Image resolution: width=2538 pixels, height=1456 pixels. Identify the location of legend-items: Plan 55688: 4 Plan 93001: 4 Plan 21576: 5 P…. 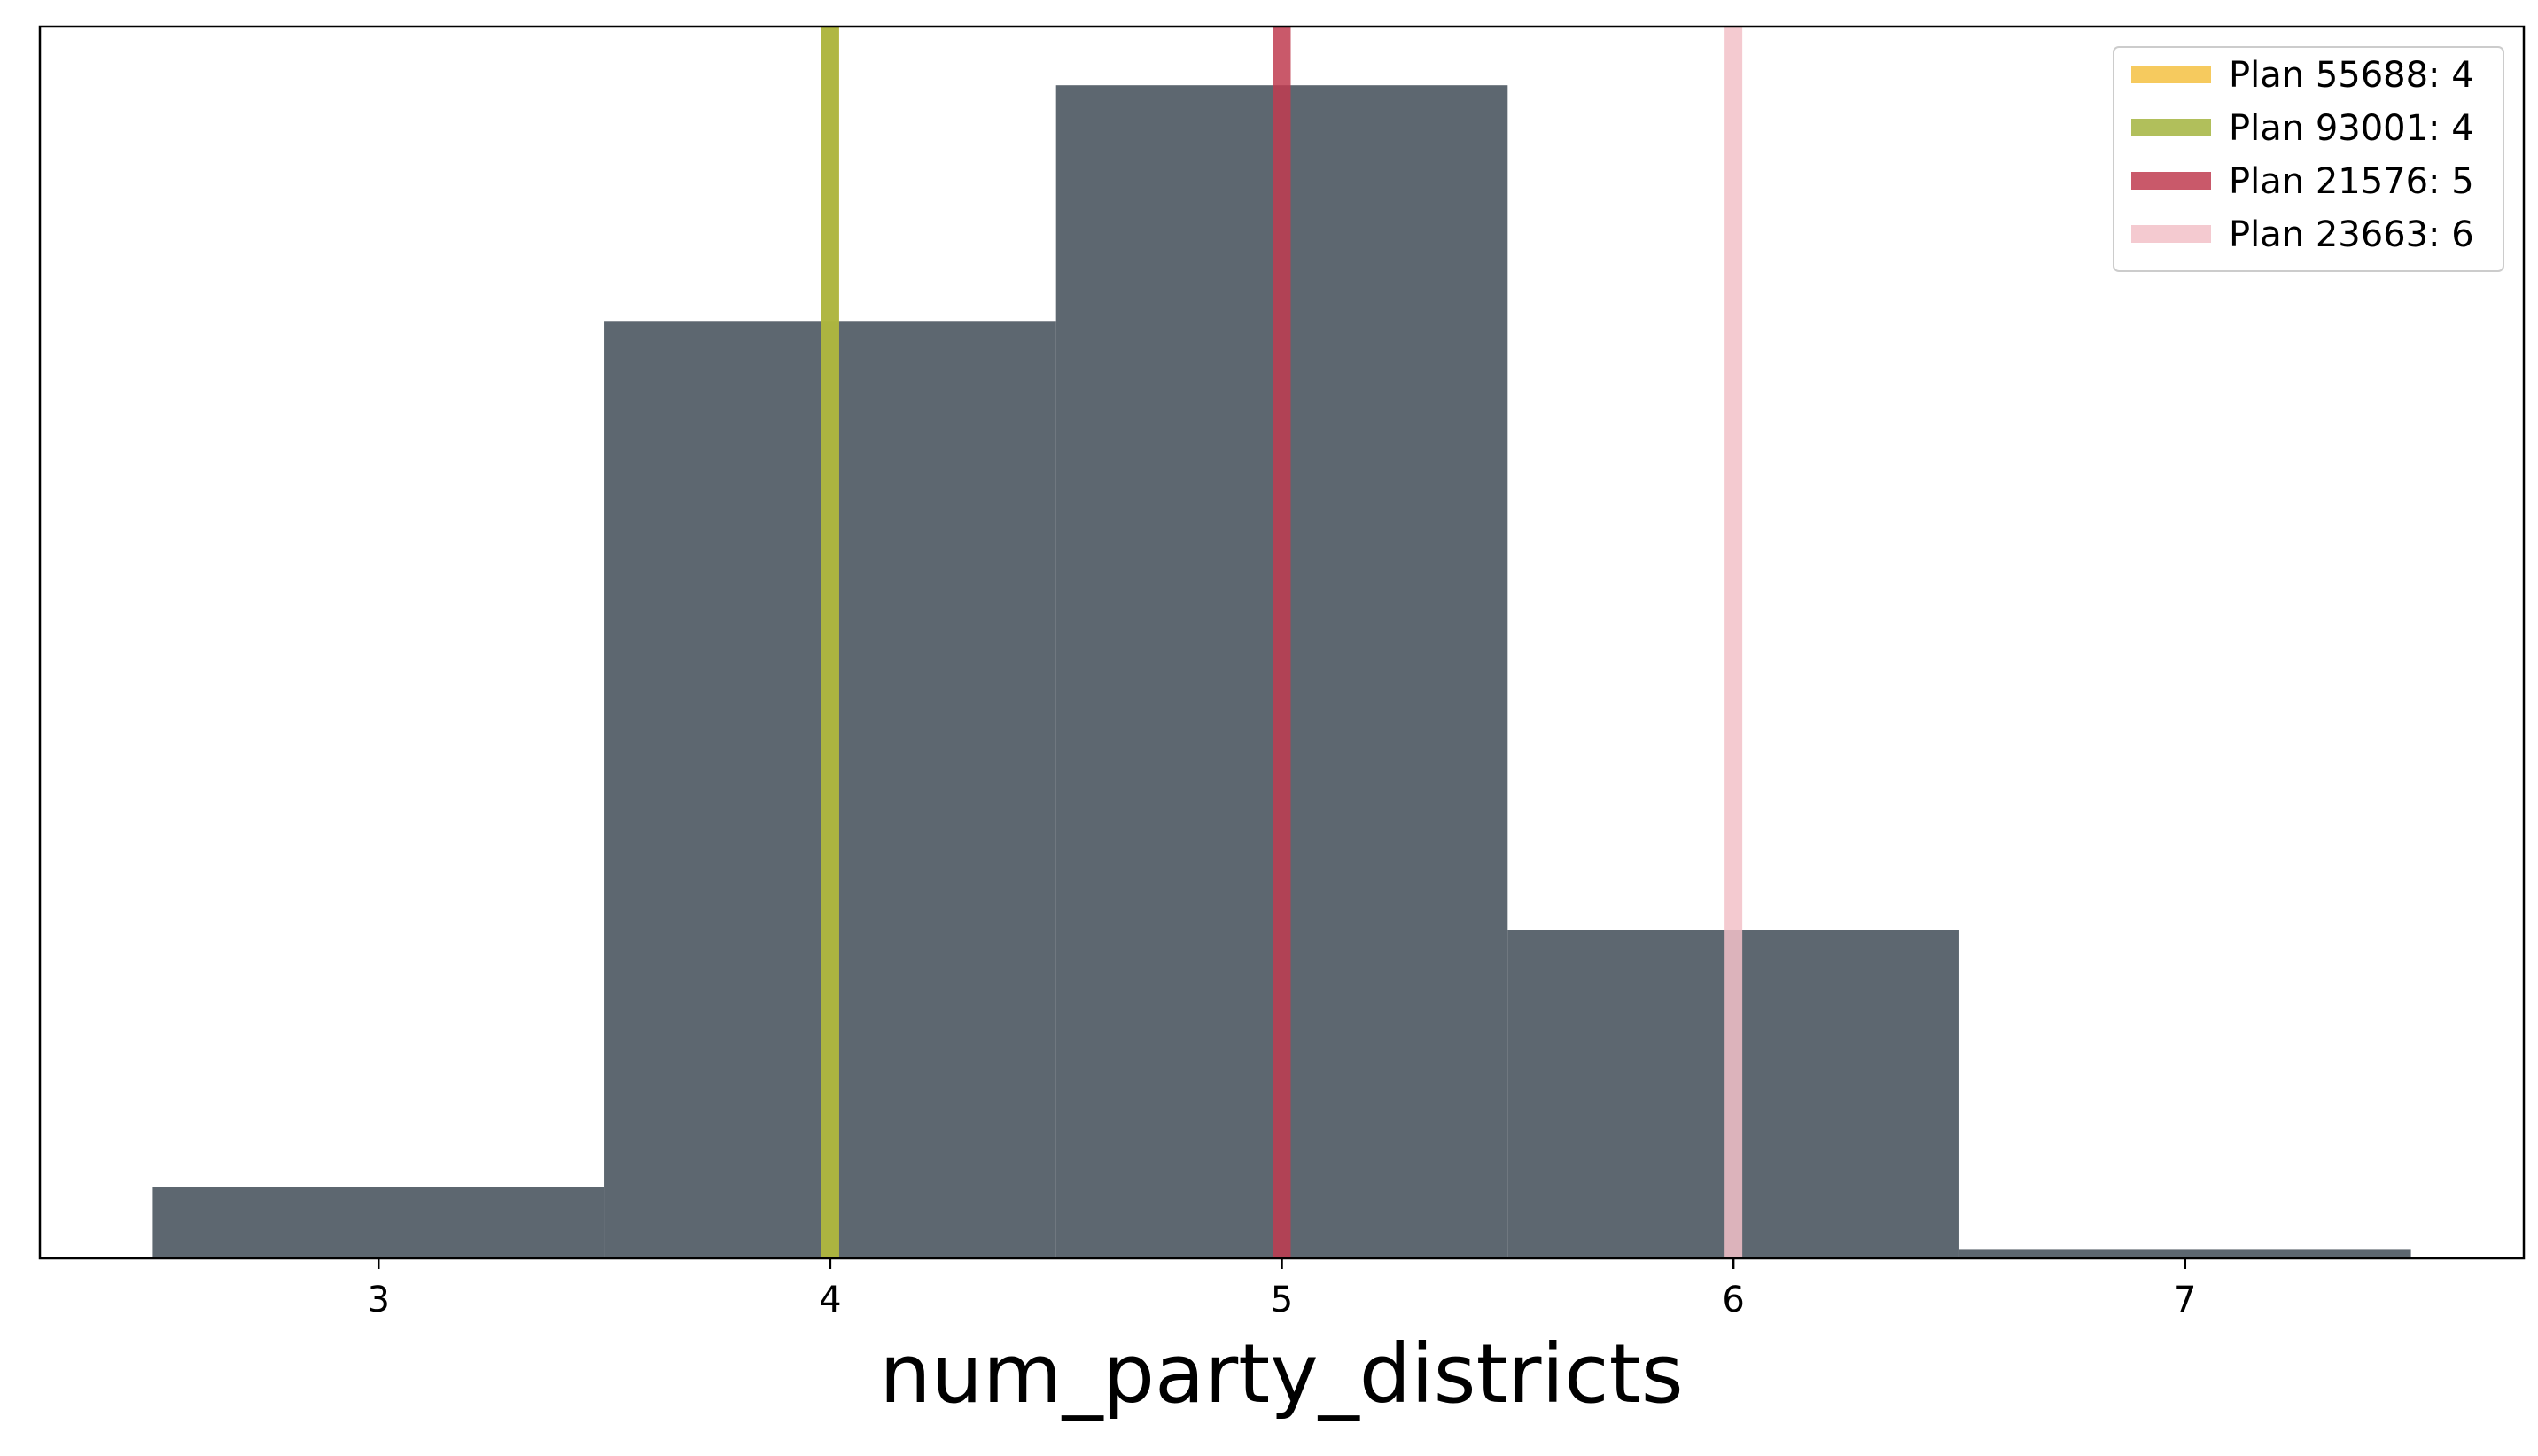
(2302, 155).